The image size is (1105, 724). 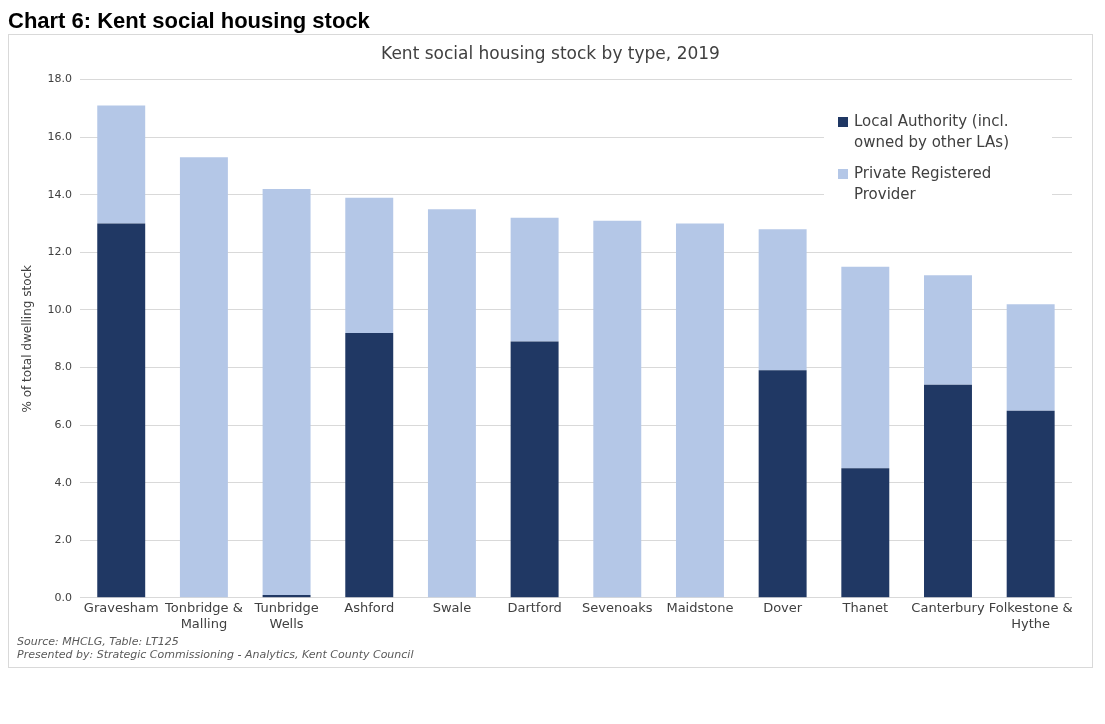 What do you see at coordinates (286, 615) in the screenshot?
I see `x-tick-label: Tunbridge Wells` at bounding box center [286, 615].